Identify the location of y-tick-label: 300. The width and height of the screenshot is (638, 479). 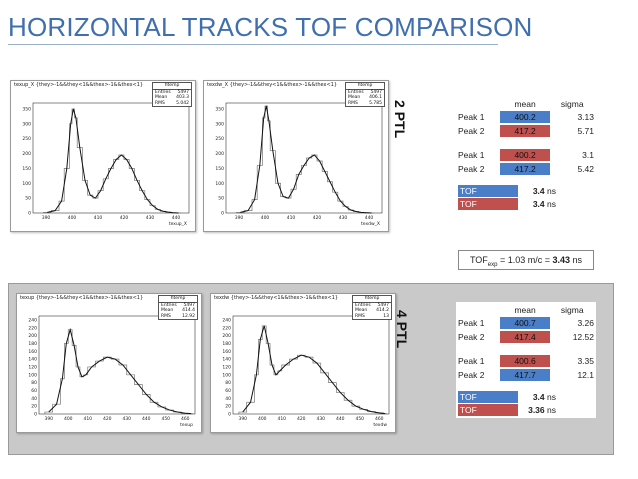
(219, 124).